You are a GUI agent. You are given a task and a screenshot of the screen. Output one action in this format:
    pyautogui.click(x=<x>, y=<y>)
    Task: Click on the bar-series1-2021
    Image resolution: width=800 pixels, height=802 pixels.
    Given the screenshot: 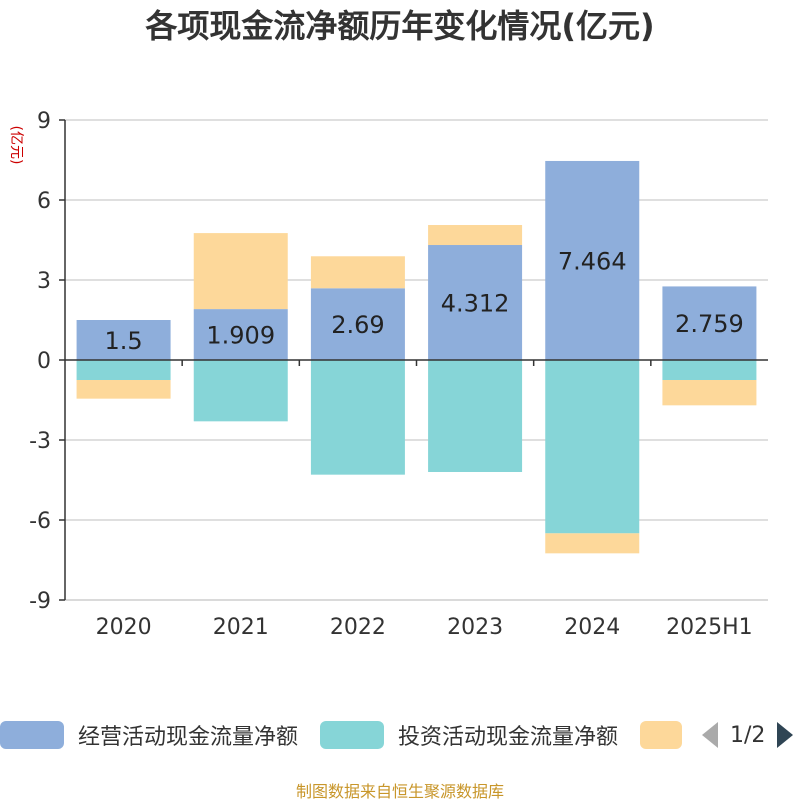 What is the action you would take?
    pyautogui.click(x=240, y=391)
    